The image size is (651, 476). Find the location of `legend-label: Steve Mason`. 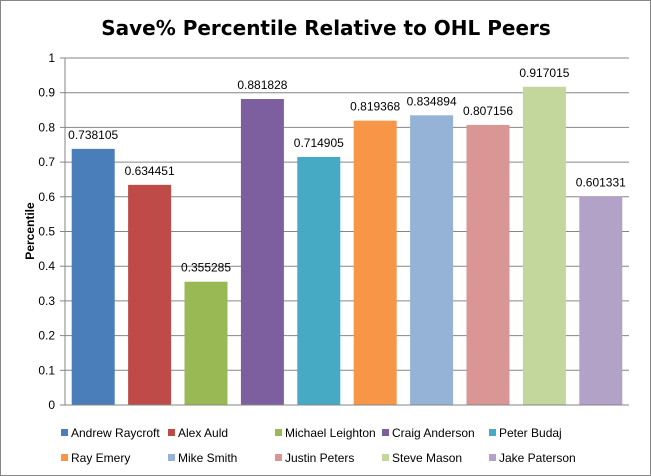

legend-label: Steve Mason is located at coordinates (427, 458).